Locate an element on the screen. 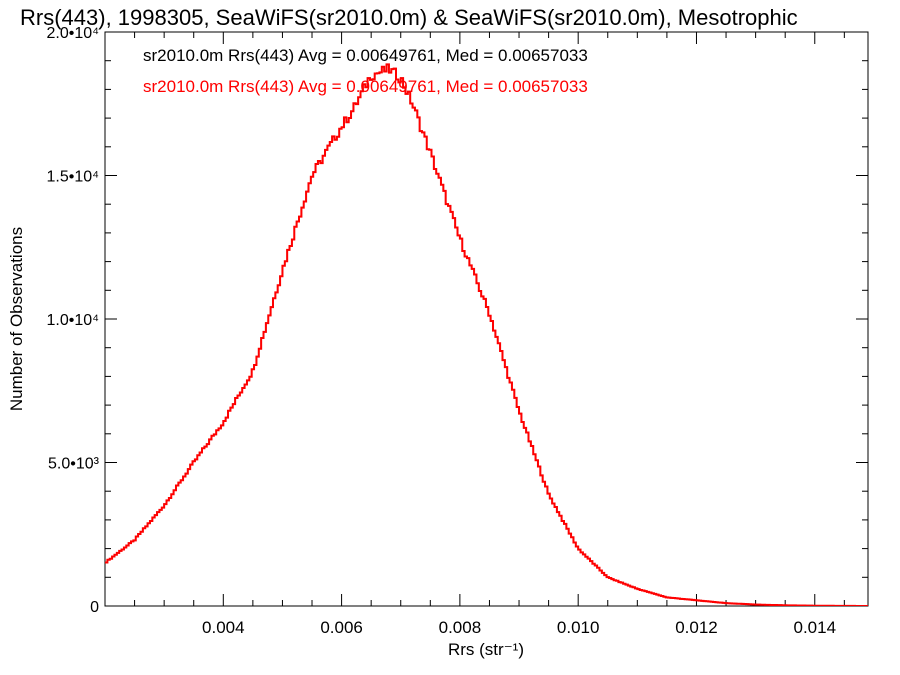  y-tick-label: 1.5•10⁴ is located at coordinates (72, 177).